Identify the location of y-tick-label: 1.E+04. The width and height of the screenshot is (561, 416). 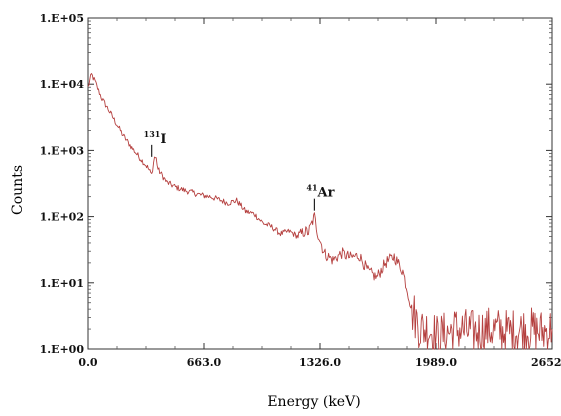
(62, 84).